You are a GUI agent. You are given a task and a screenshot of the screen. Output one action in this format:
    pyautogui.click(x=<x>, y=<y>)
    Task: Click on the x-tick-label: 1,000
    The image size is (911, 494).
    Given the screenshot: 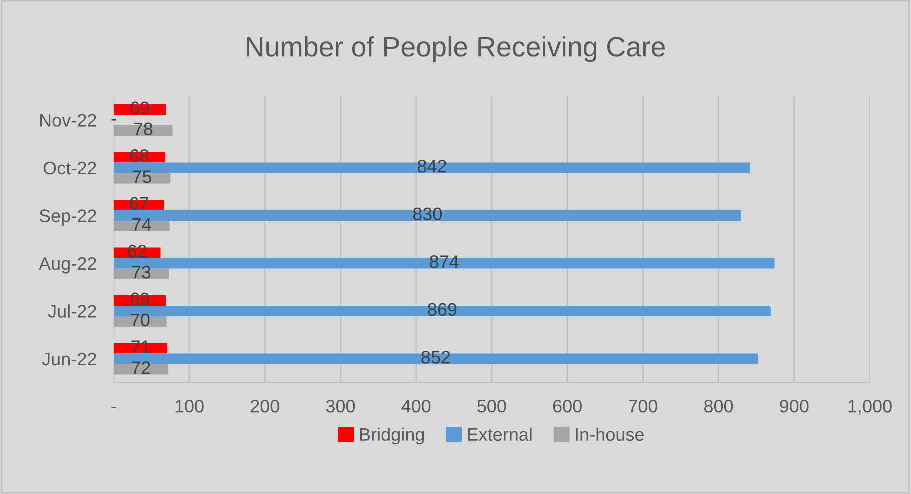 What is the action you would take?
    pyautogui.click(x=870, y=407)
    